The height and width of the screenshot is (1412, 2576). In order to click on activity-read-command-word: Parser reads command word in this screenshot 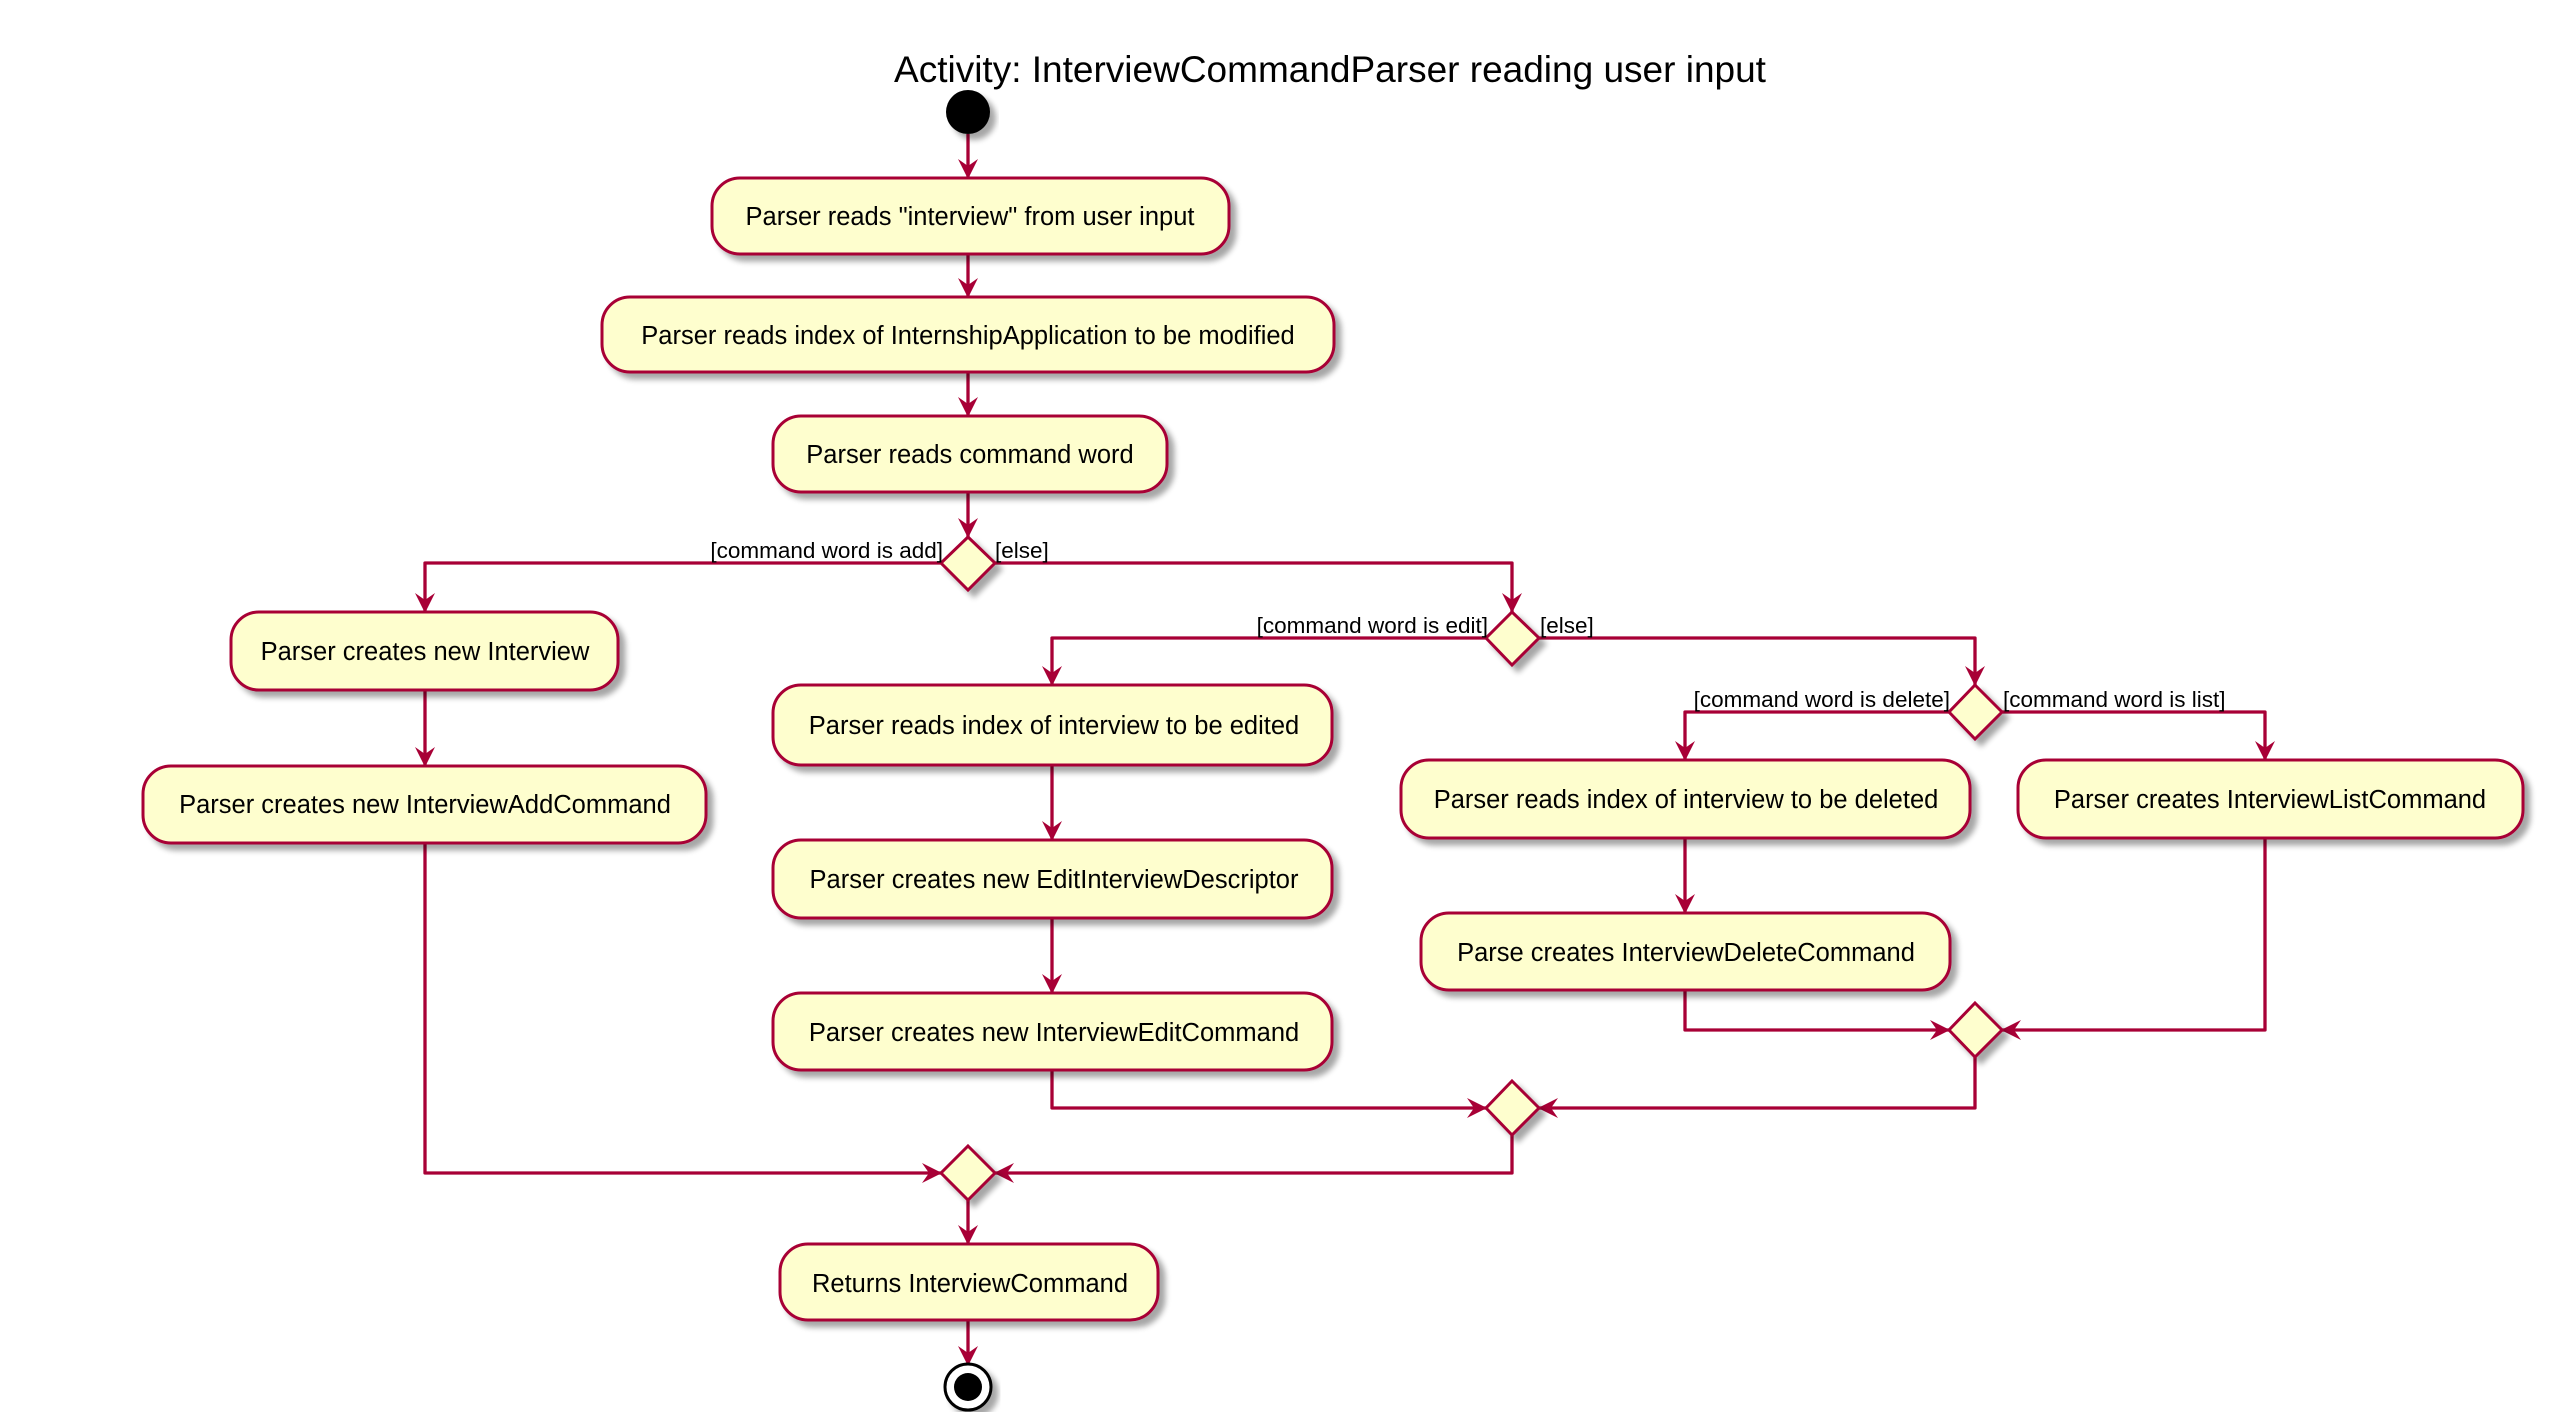, I will do `click(969, 455)`.